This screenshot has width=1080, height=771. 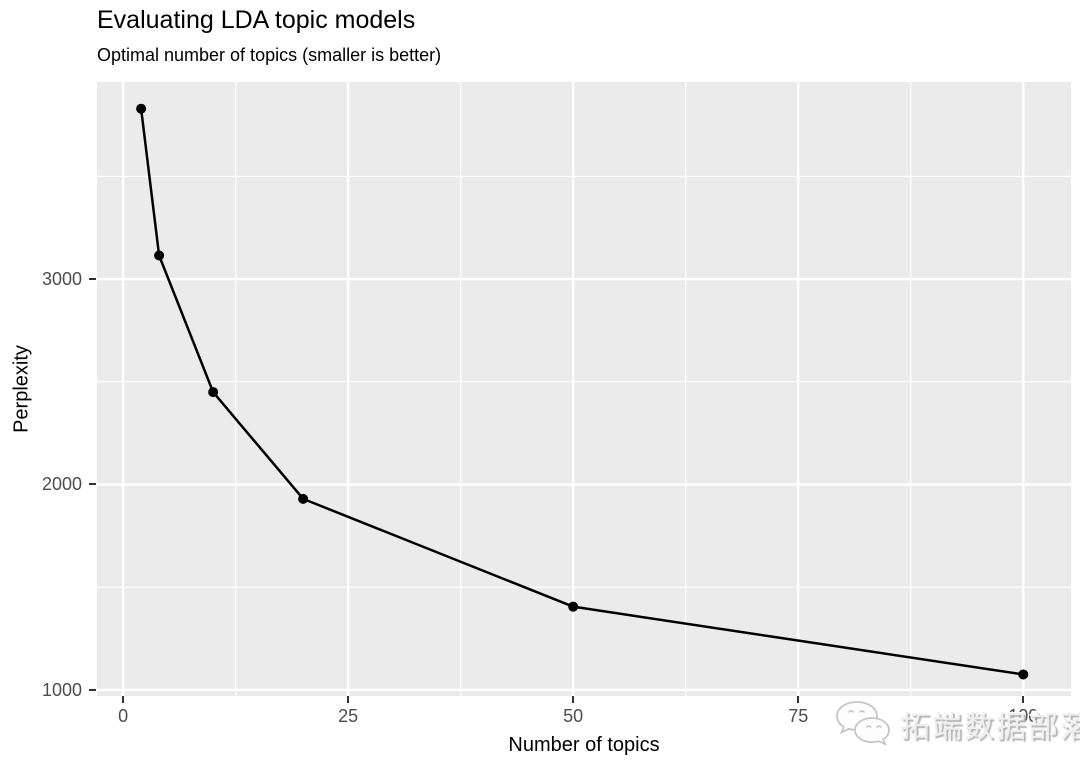 What do you see at coordinates (863, 724) in the screenshot?
I see `wechat-icon` at bounding box center [863, 724].